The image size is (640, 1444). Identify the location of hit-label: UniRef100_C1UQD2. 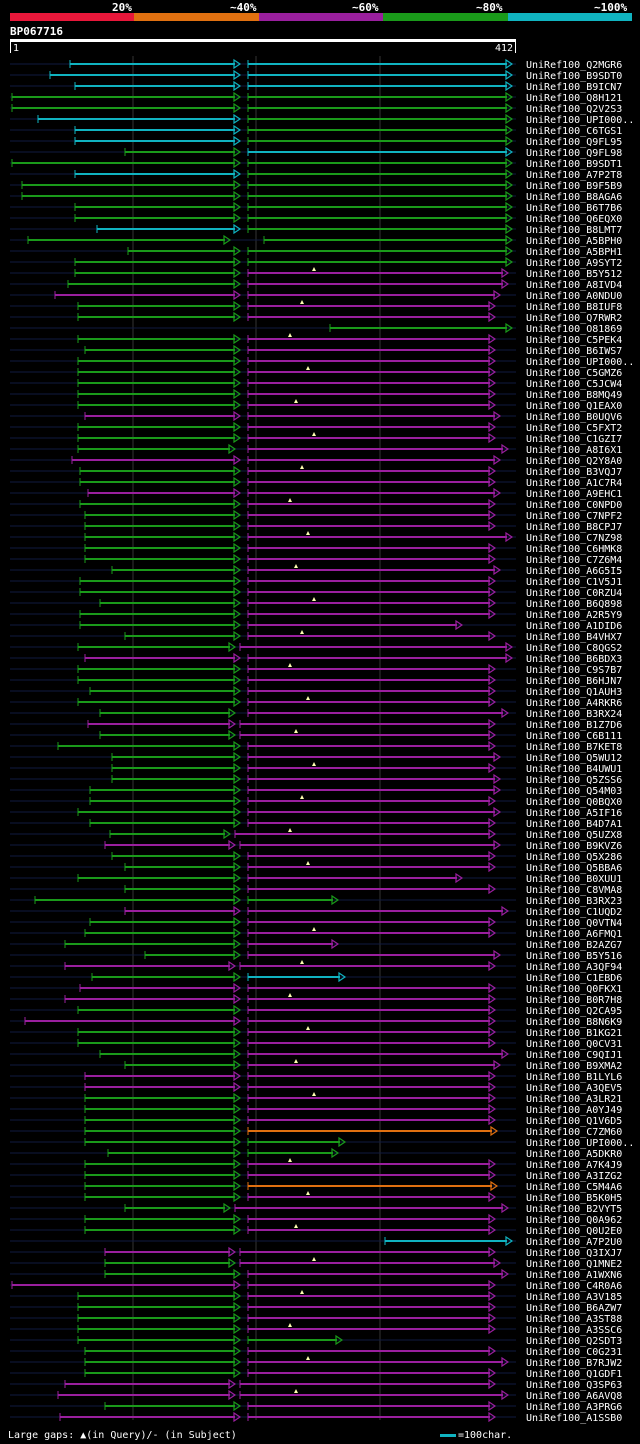
(574, 912).